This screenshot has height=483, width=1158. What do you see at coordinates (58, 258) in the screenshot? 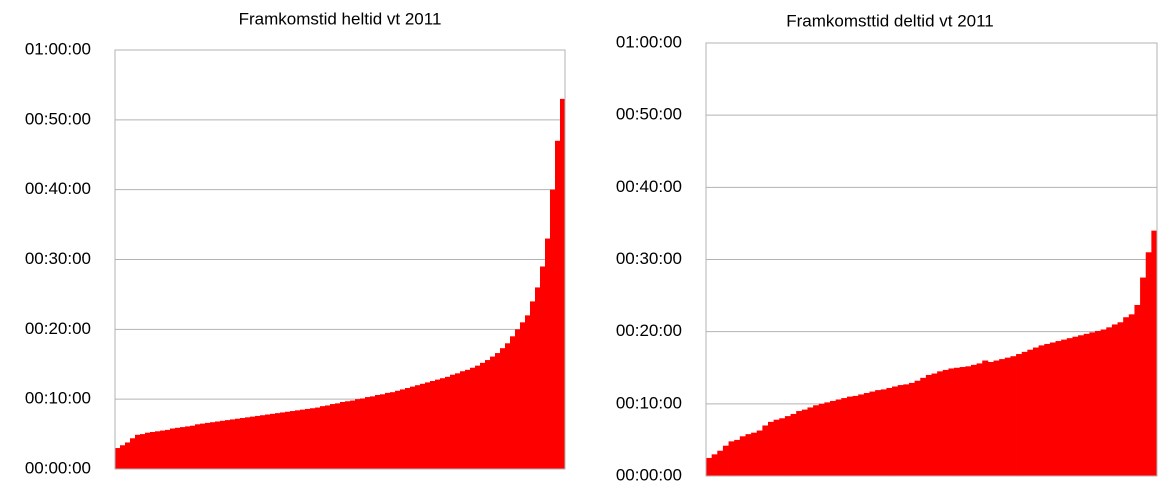
I see `y-tick-label: 00:30:00` at bounding box center [58, 258].